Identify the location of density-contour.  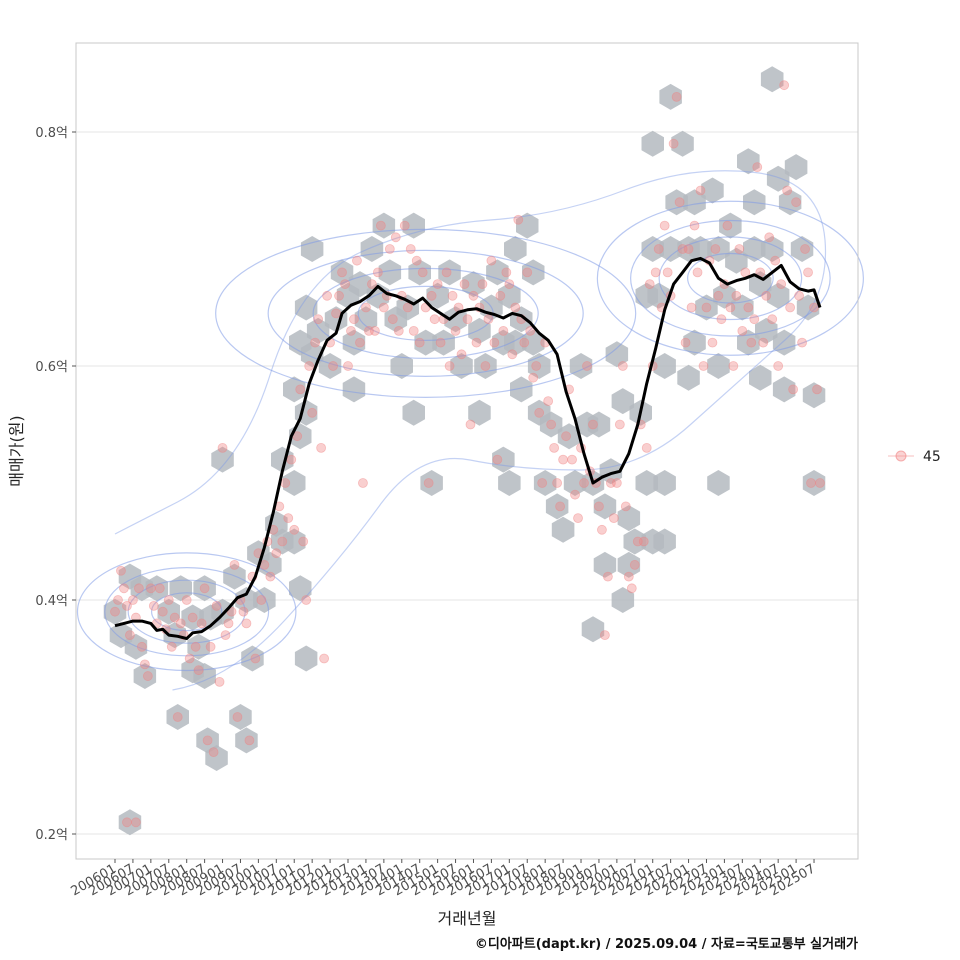
(730, 278).